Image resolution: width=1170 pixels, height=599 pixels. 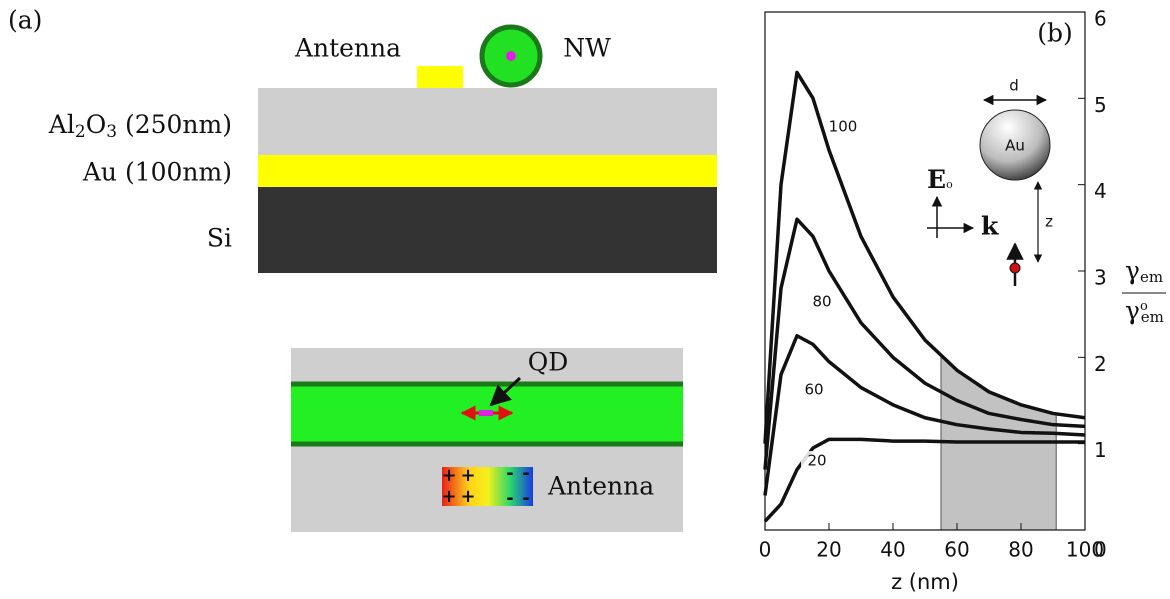 I want to click on curve-label: 60, so click(x=813, y=390).